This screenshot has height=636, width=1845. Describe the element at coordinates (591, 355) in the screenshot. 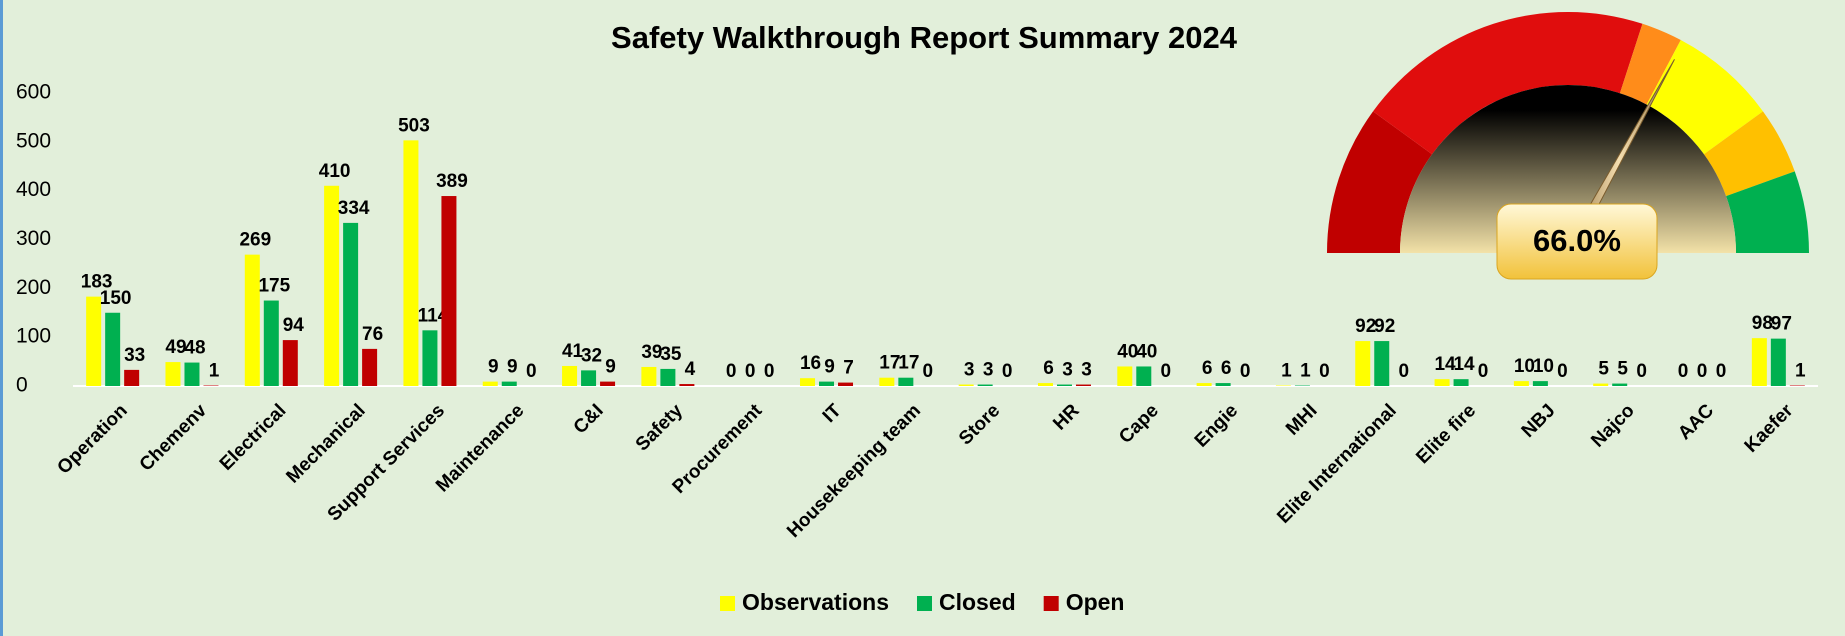

I see `value-label: 32` at that location.